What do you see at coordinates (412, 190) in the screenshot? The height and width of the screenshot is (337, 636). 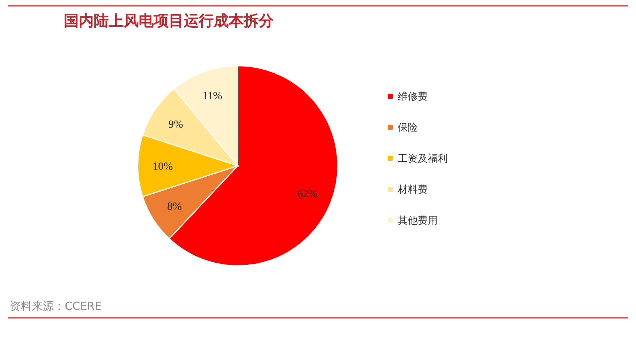 I see `legend-label: 材料费` at bounding box center [412, 190].